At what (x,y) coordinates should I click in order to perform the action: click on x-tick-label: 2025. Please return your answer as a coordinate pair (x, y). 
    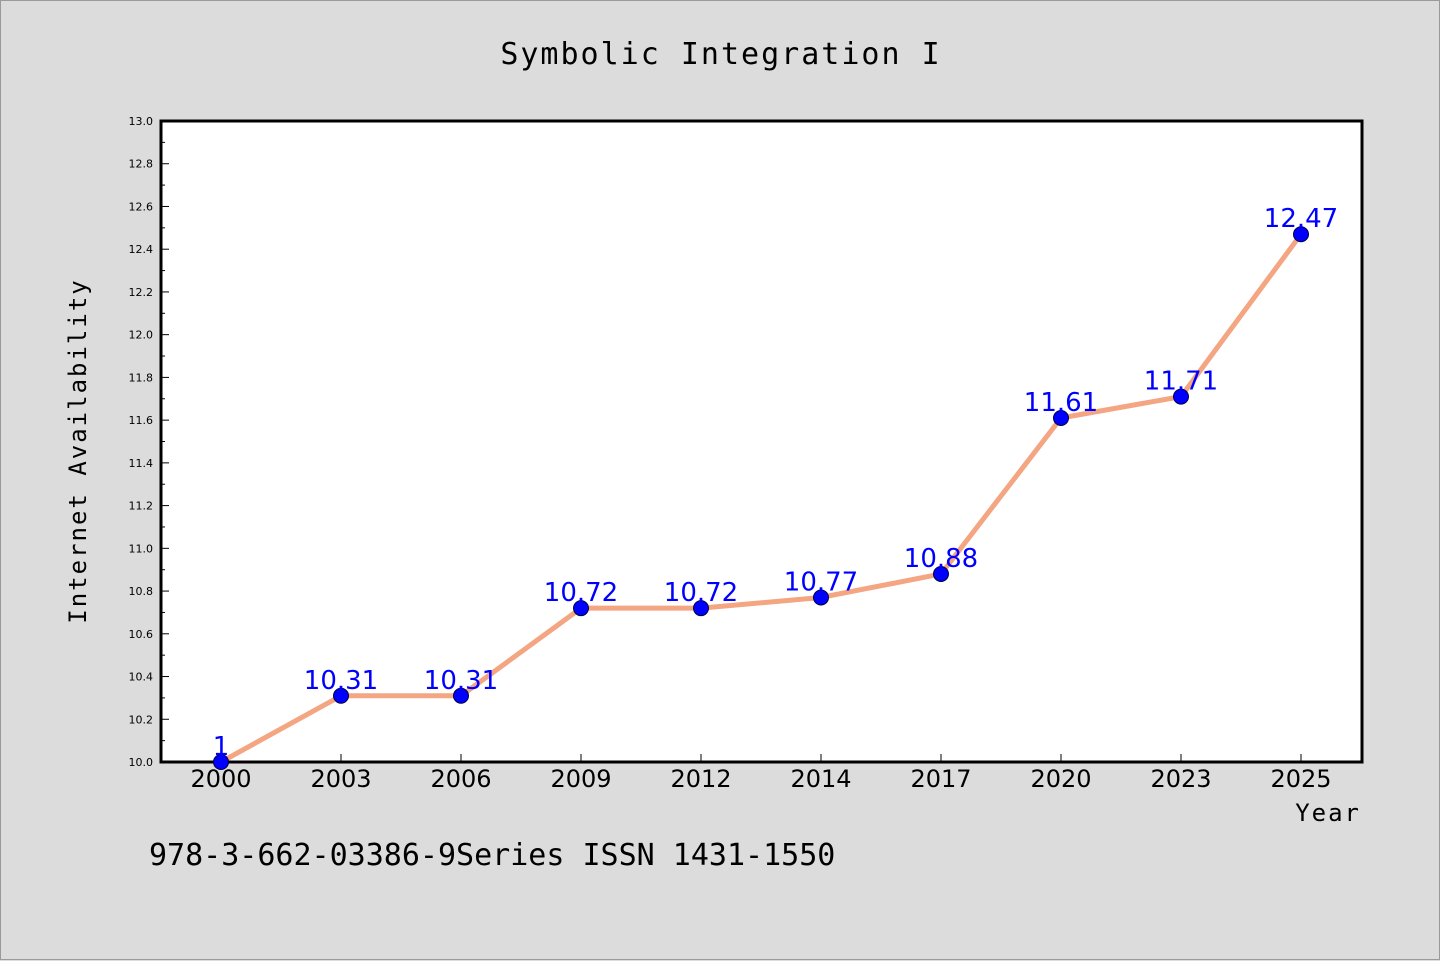
    Looking at the image, I should click on (1300, 779).